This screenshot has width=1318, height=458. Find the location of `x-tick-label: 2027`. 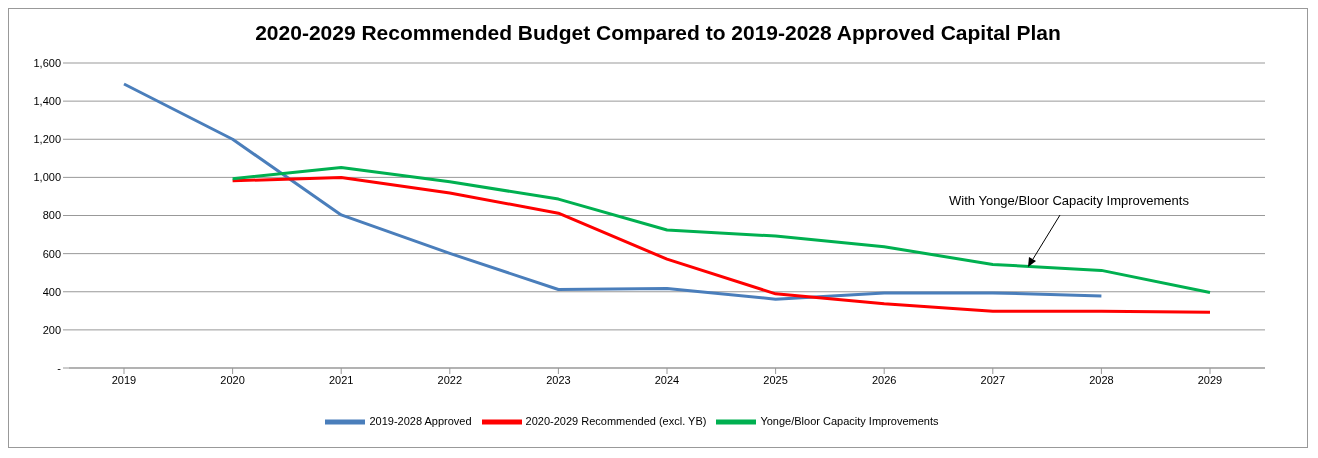

x-tick-label: 2027 is located at coordinates (993, 379).